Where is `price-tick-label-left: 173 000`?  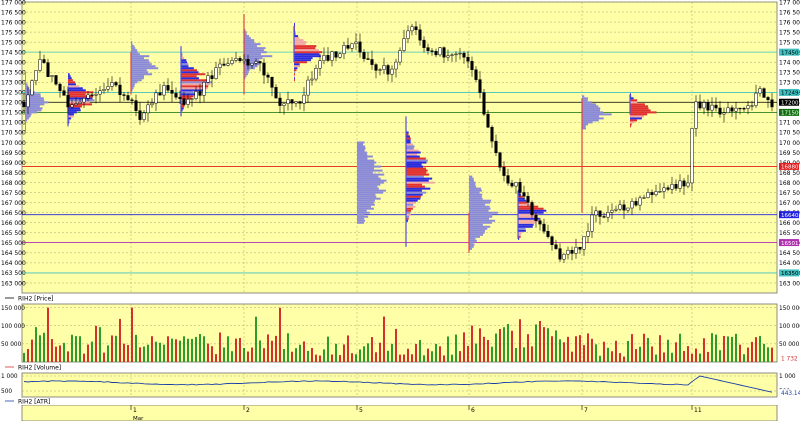 price-tick-label-left: 173 000 is located at coordinates (13, 83).